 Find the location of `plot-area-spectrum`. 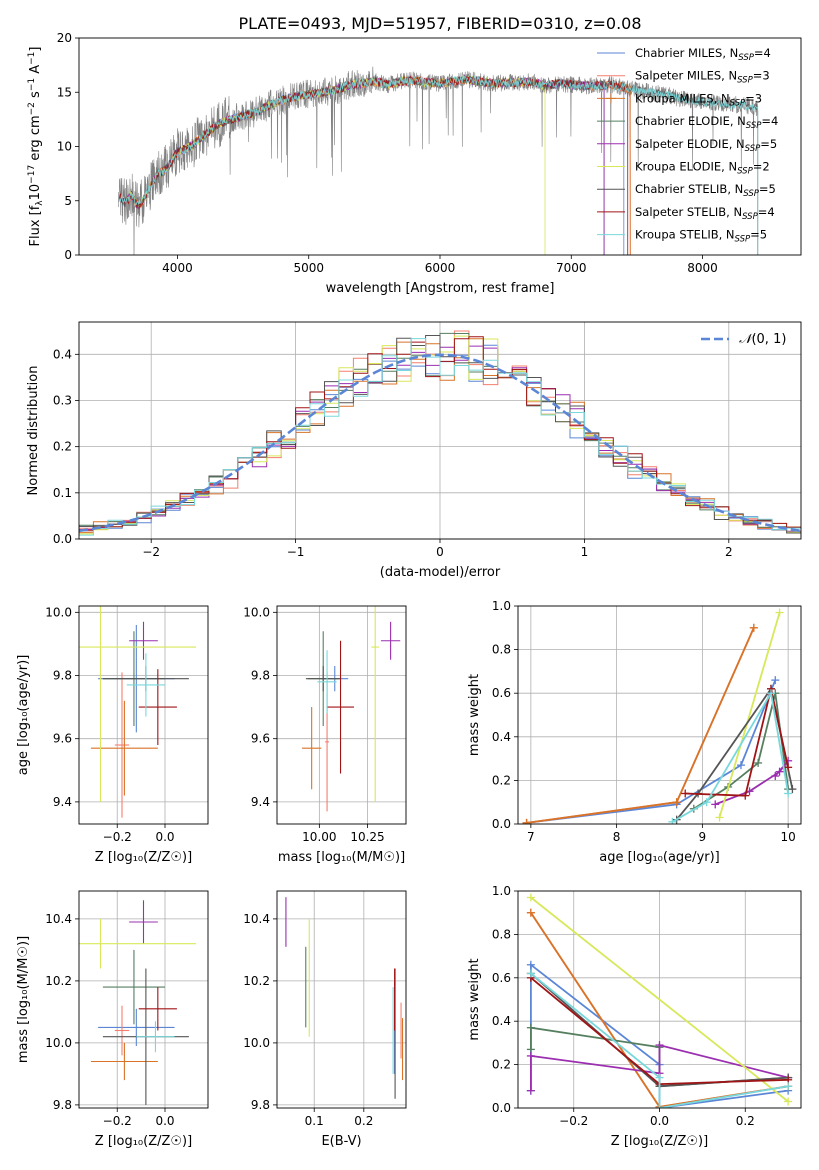

plot-area-spectrum is located at coordinates (438, 160).